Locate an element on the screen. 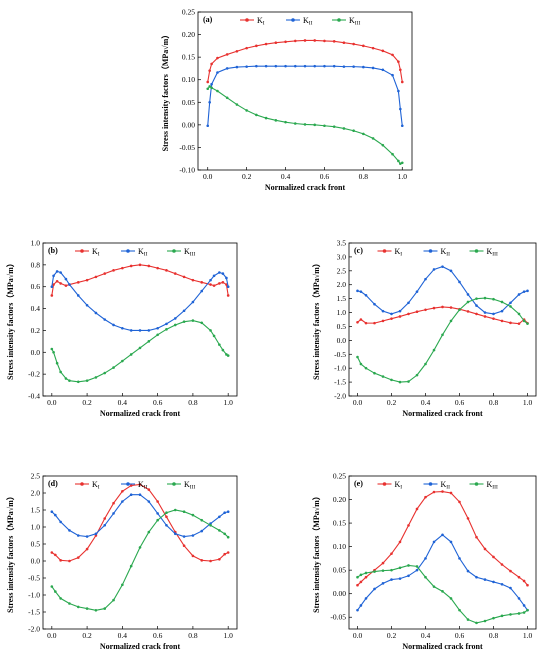 Image resolution: width=550 pixels, height=655 pixels. legend: KI KII KIII is located at coordinates (135, 252).